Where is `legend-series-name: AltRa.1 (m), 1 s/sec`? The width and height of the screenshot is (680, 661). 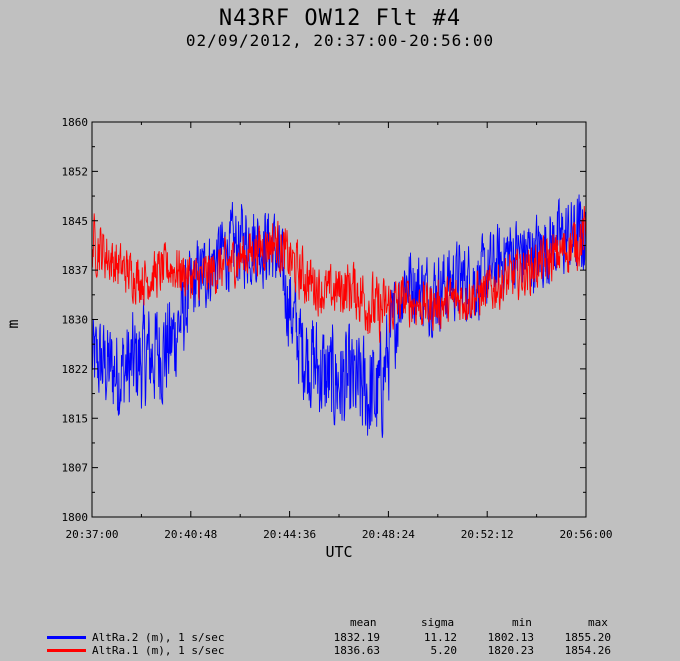
legend-series-name: AltRa.1 (m), 1 s/sec is located at coordinates (158, 650).